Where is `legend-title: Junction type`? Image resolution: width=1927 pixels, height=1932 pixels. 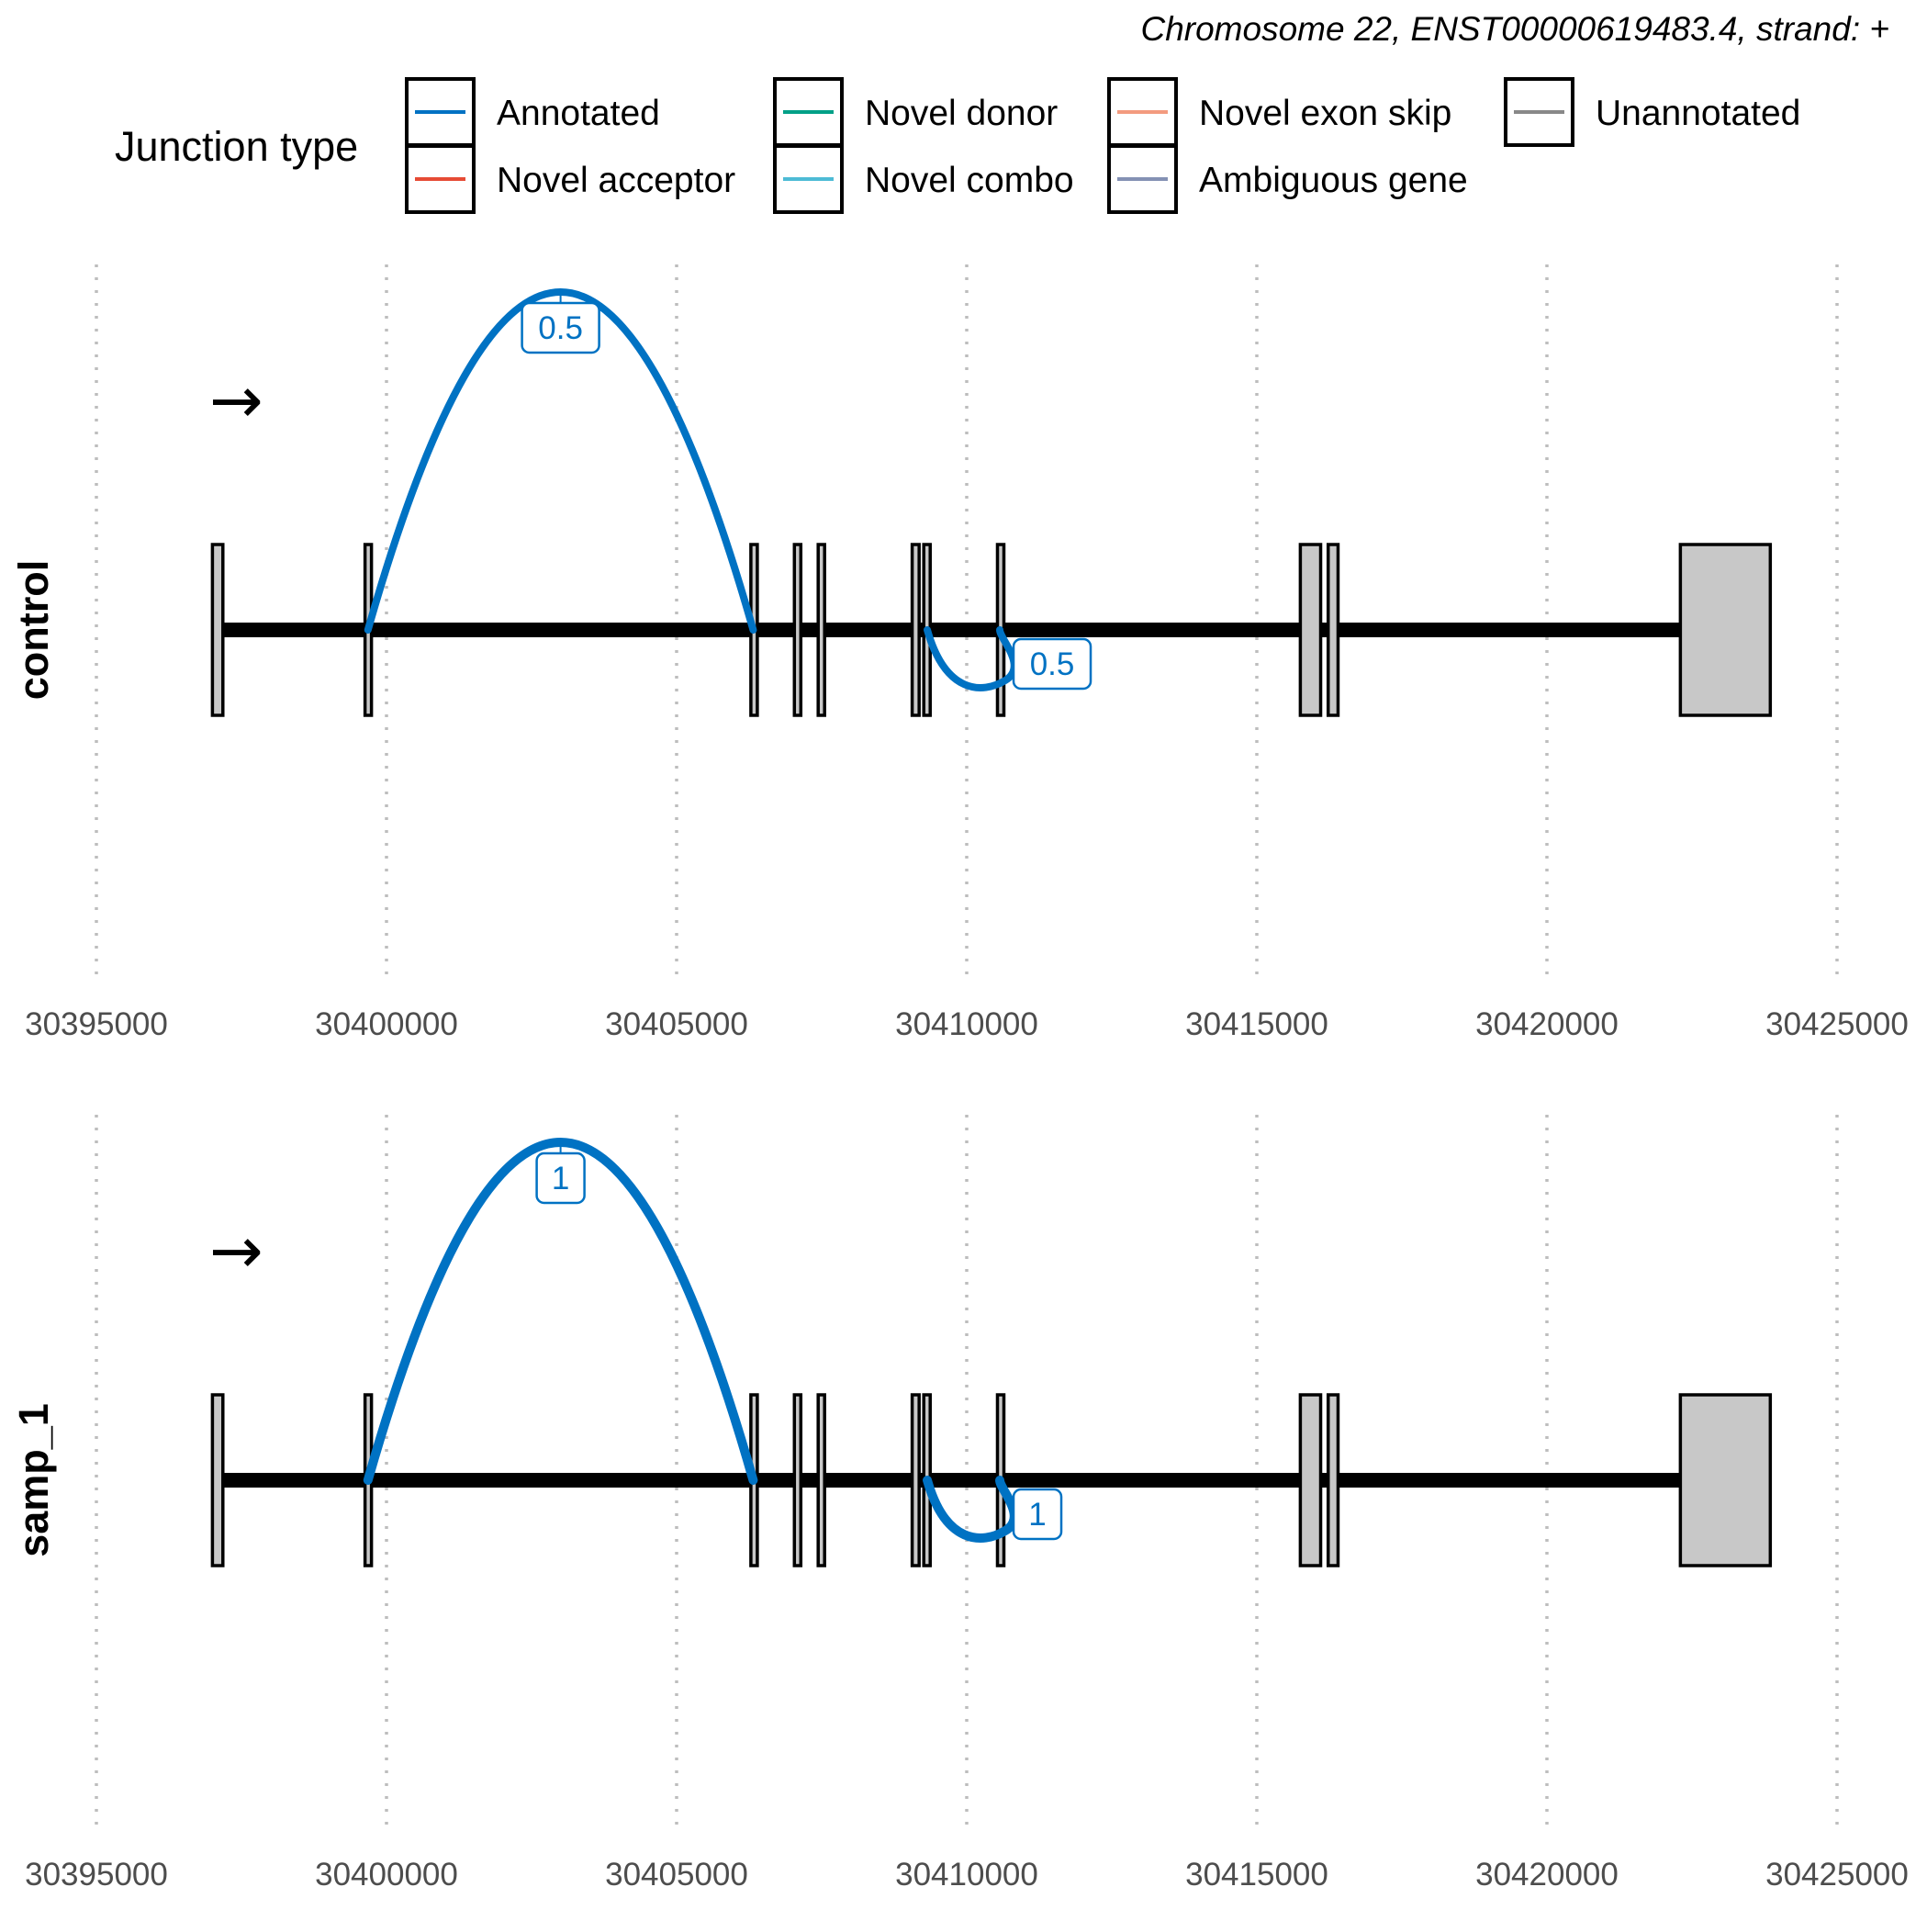
legend-title: Junction type is located at coordinates (237, 146).